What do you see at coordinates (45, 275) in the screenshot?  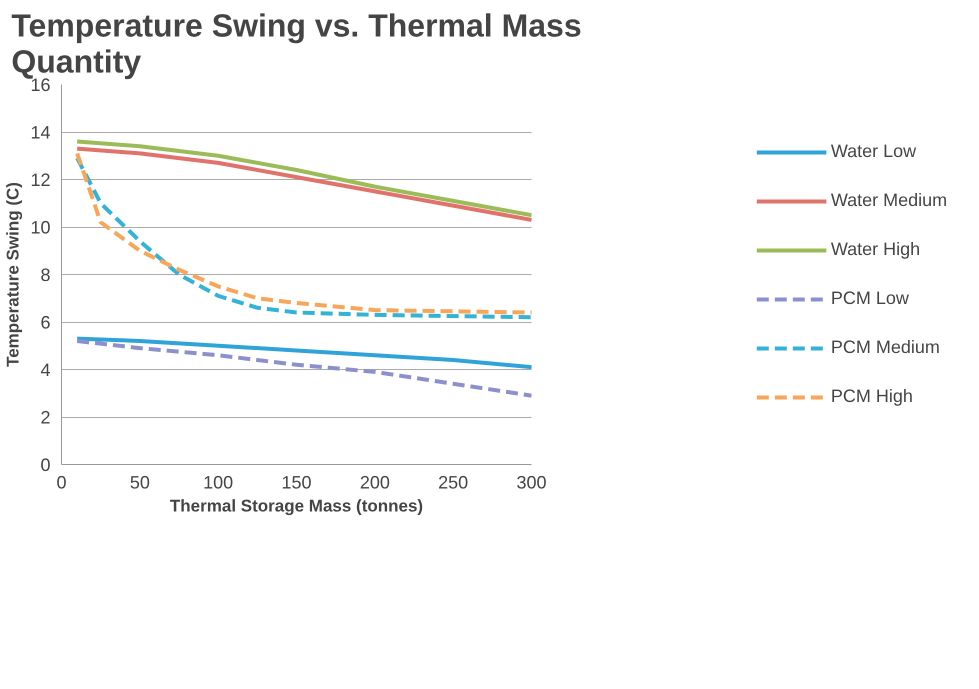 I see `y-tick-label: 8` at bounding box center [45, 275].